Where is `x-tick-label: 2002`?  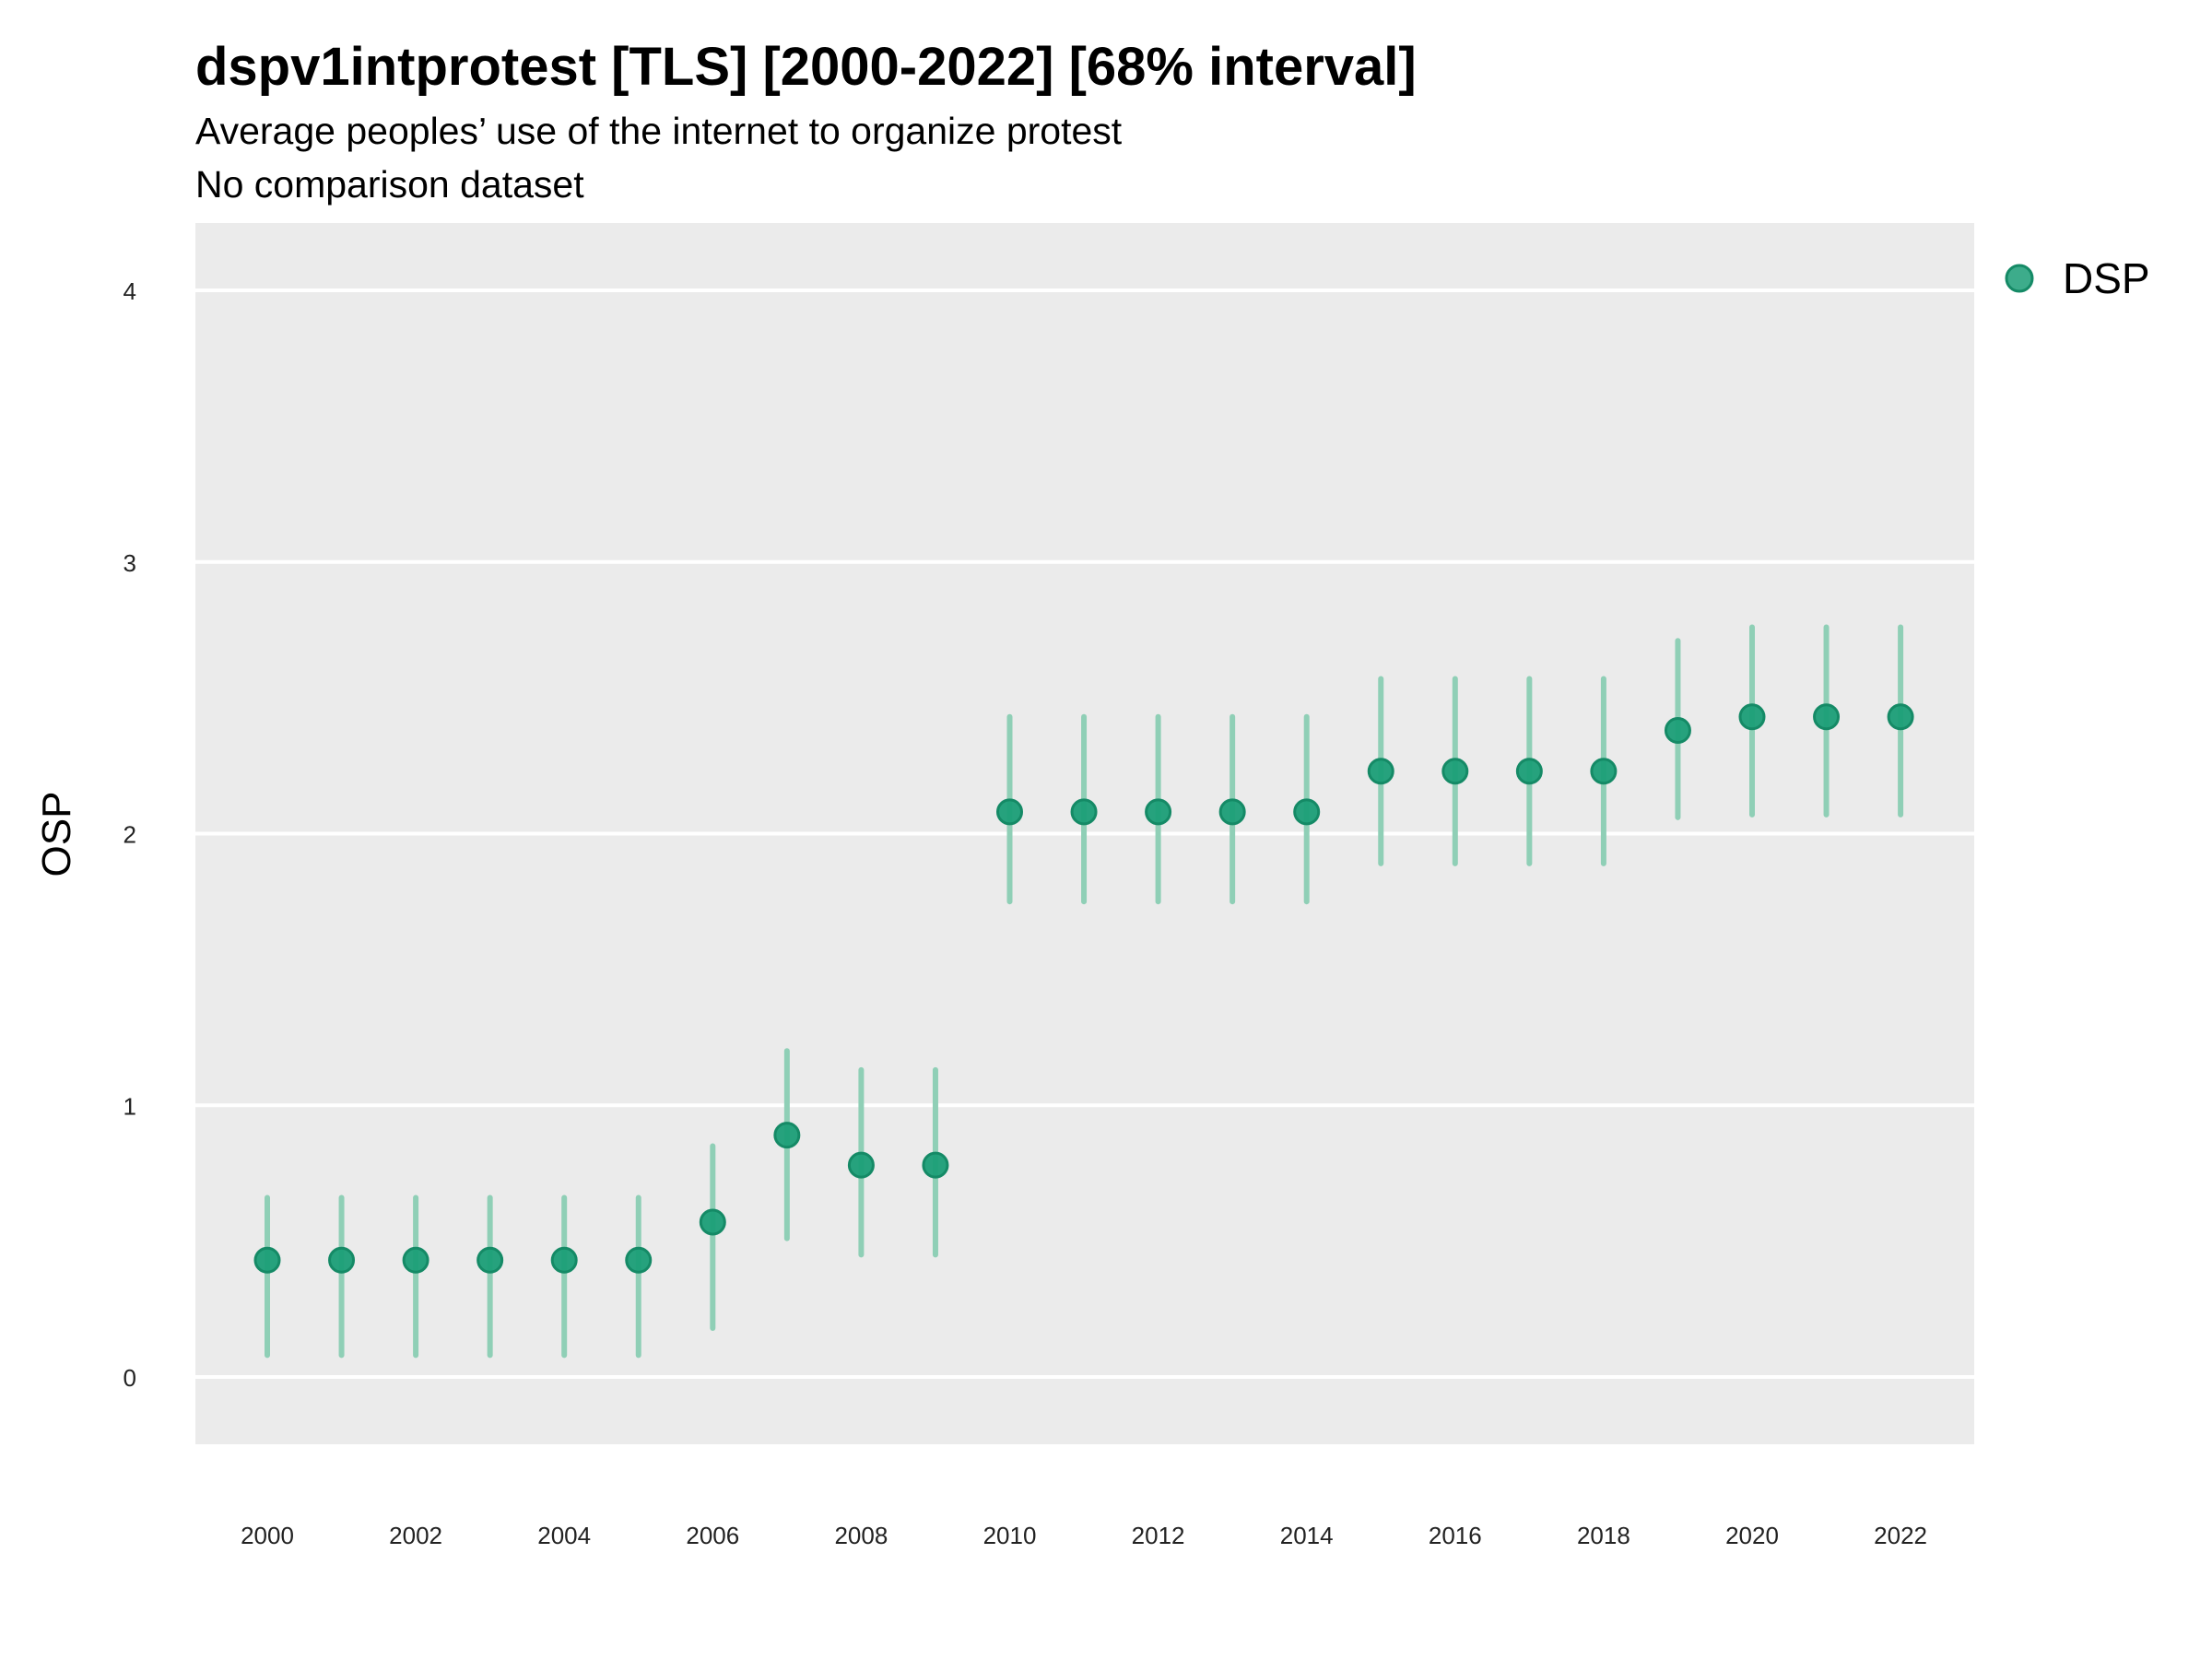
x-tick-label: 2002 is located at coordinates (415, 1535).